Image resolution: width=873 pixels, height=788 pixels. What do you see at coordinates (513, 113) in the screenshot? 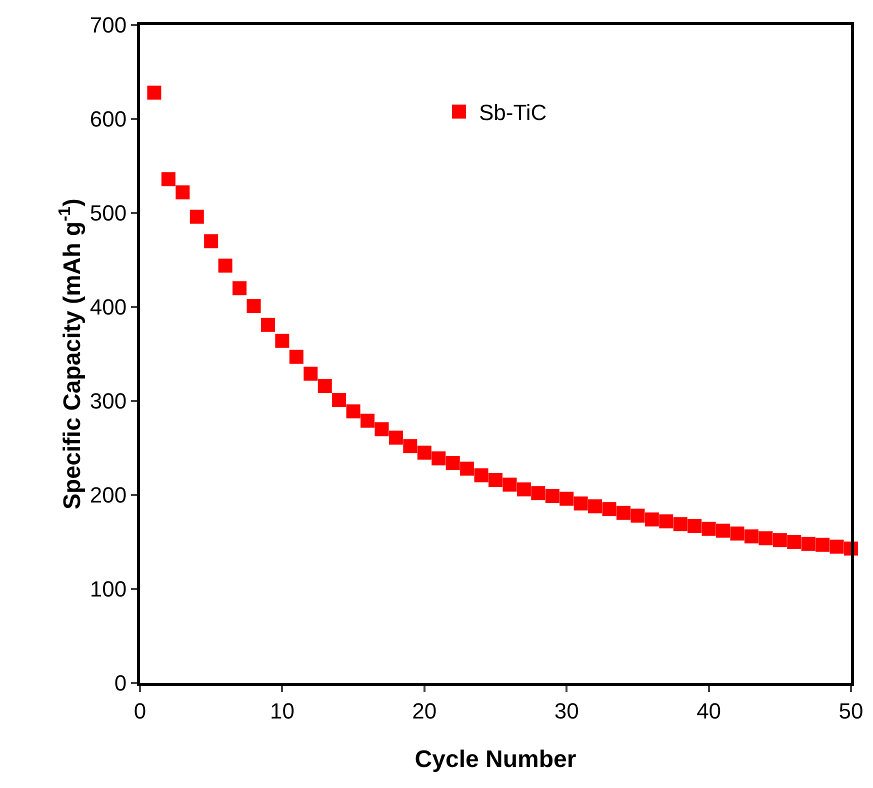
I see `legend-label: Sb-TiC` at bounding box center [513, 113].